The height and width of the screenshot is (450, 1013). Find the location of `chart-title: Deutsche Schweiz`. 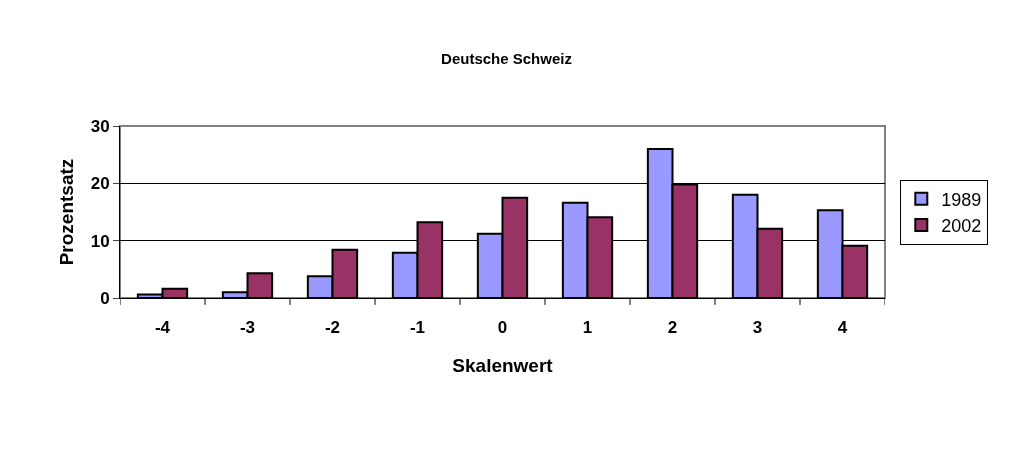

chart-title: Deutsche Schweiz is located at coordinates (506, 58).